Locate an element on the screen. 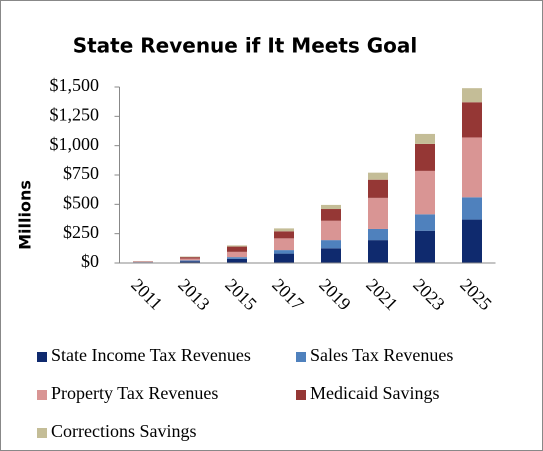  y-tick-label: $500 is located at coordinates (81, 202).